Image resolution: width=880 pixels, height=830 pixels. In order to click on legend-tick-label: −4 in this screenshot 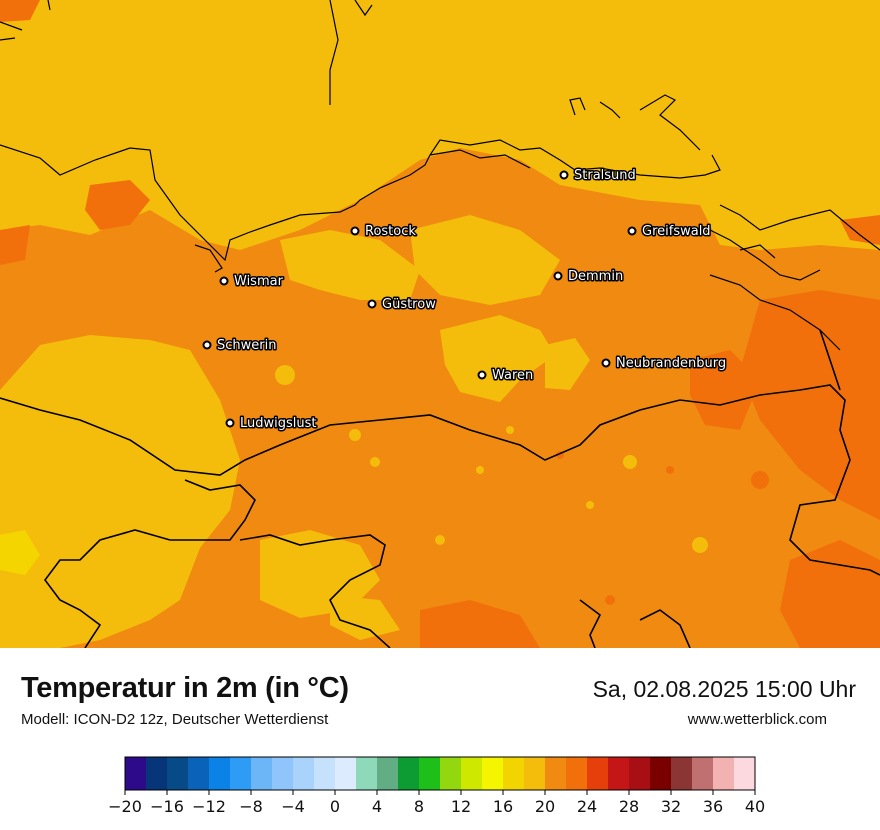, I will do `click(293, 806)`.